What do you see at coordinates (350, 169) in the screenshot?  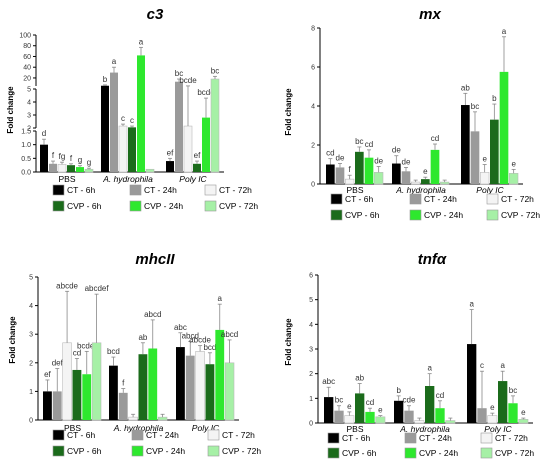 I see `significance-label-mx: f` at bounding box center [350, 169].